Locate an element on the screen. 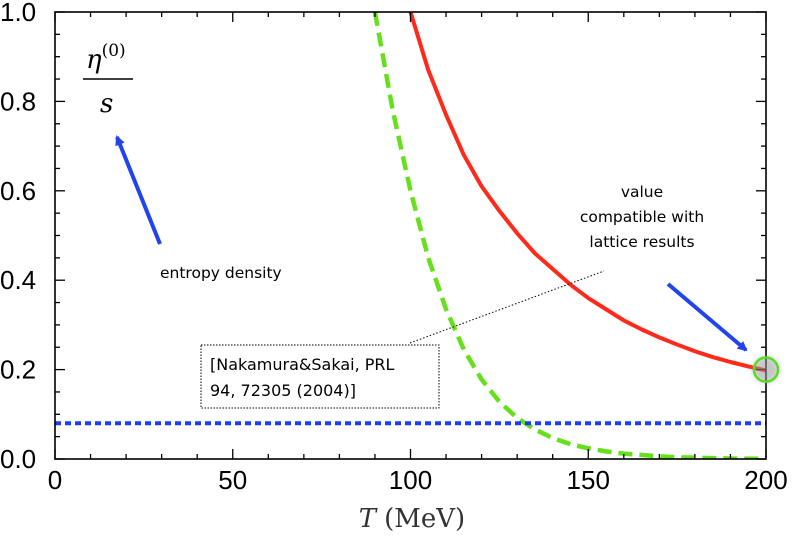  y-tick-label: 0.2 is located at coordinates (18, 370).